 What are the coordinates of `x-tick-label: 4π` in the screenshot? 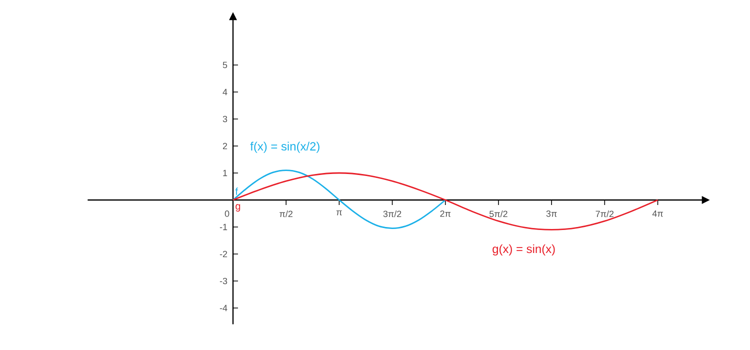 It's located at (657, 213).